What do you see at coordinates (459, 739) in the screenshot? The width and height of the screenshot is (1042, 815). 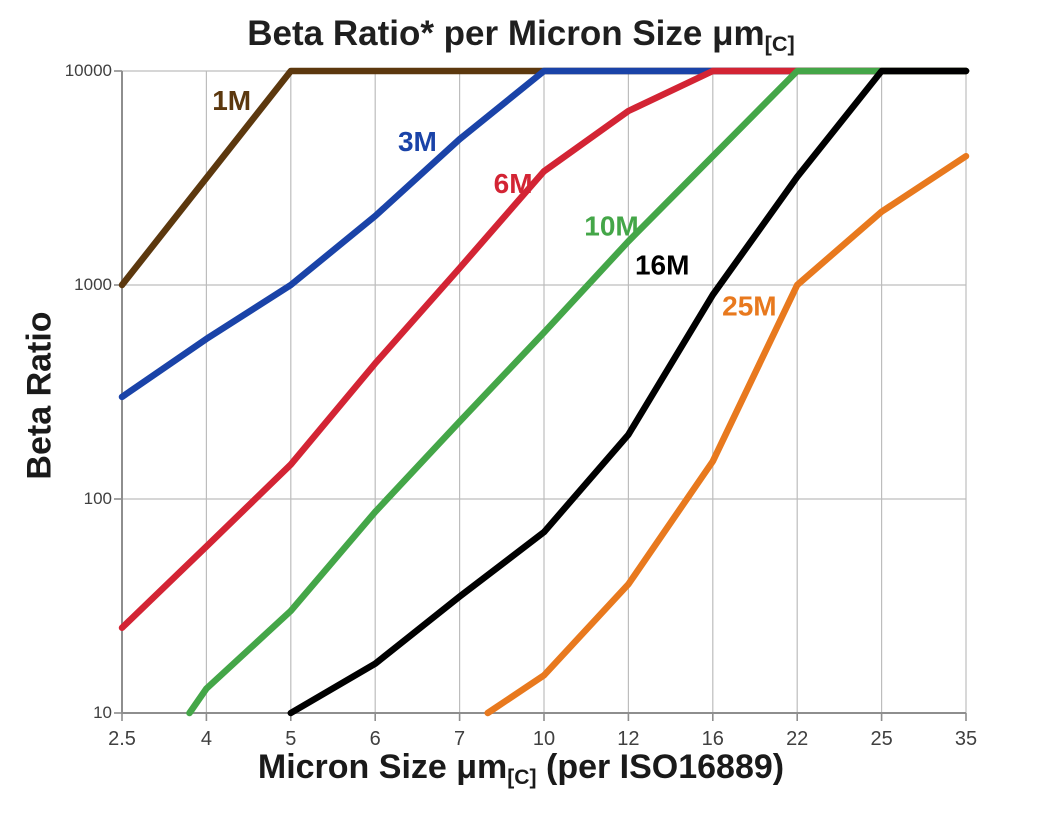 I see `x-tick-label: 7` at bounding box center [459, 739].